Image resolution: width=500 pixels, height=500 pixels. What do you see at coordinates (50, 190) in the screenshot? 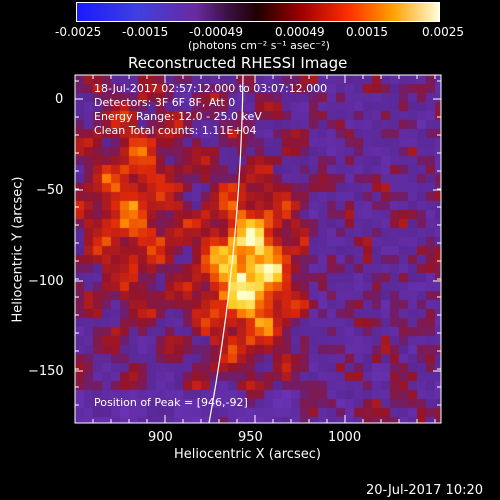
I see `y-tick-label: −50` at bounding box center [50, 190].